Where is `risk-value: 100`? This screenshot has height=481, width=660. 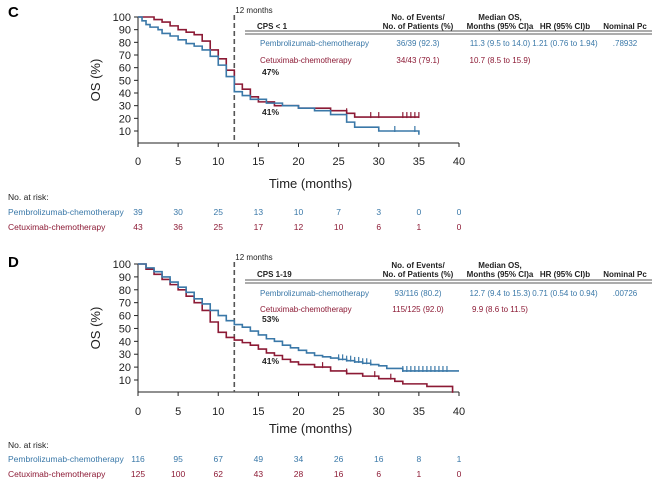
risk-value: 100 is located at coordinates (178, 474).